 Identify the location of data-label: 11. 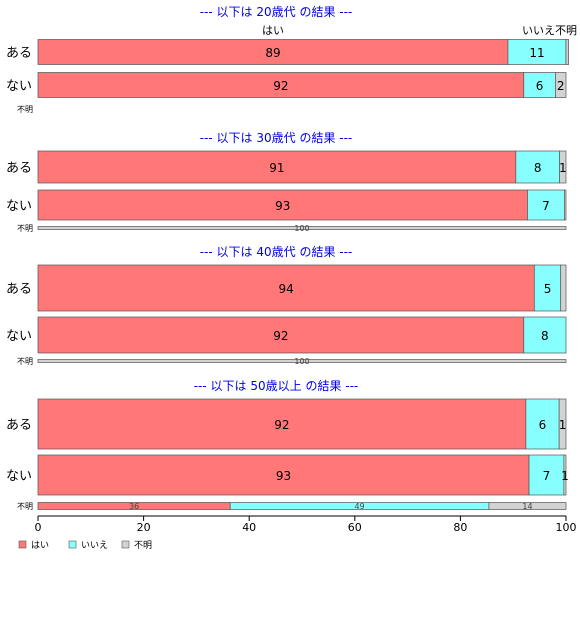
(536, 53).